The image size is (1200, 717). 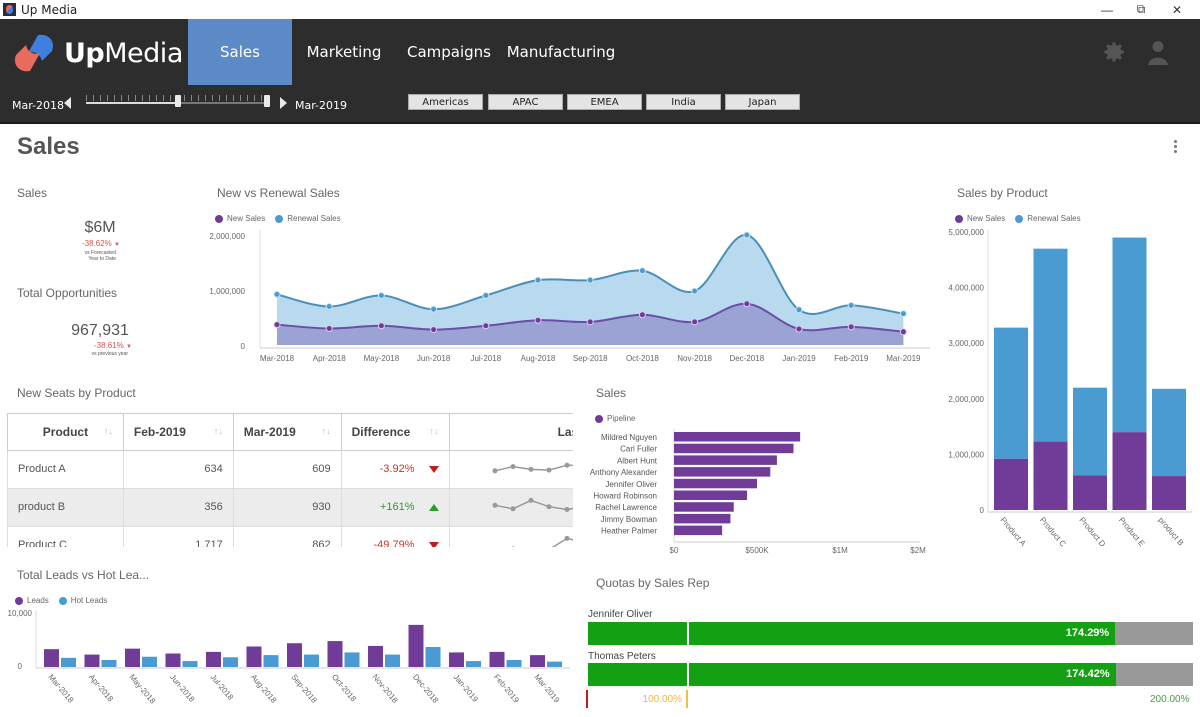 What do you see at coordinates (1114, 52) in the screenshot?
I see `gear-icon` at bounding box center [1114, 52].